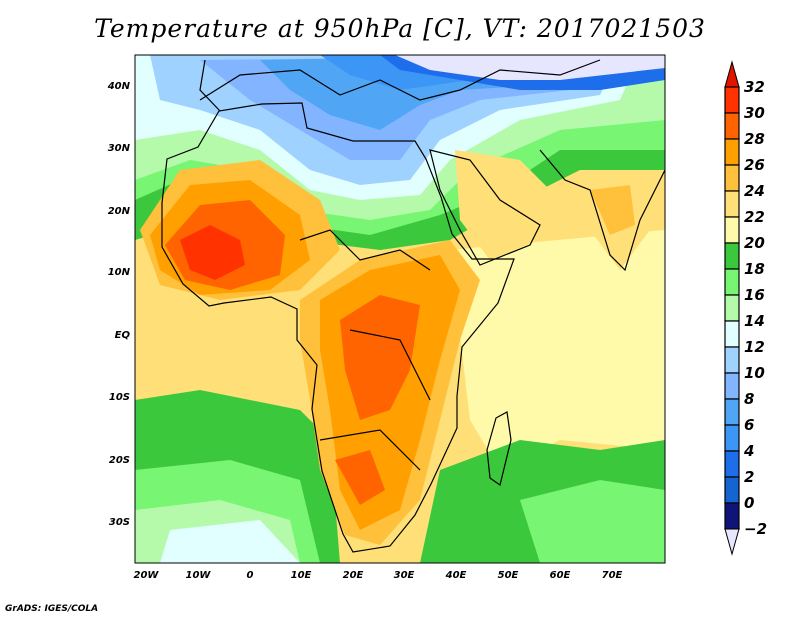  Describe the element at coordinates (749, 477) in the screenshot. I see `colorbar-label: 2` at that location.